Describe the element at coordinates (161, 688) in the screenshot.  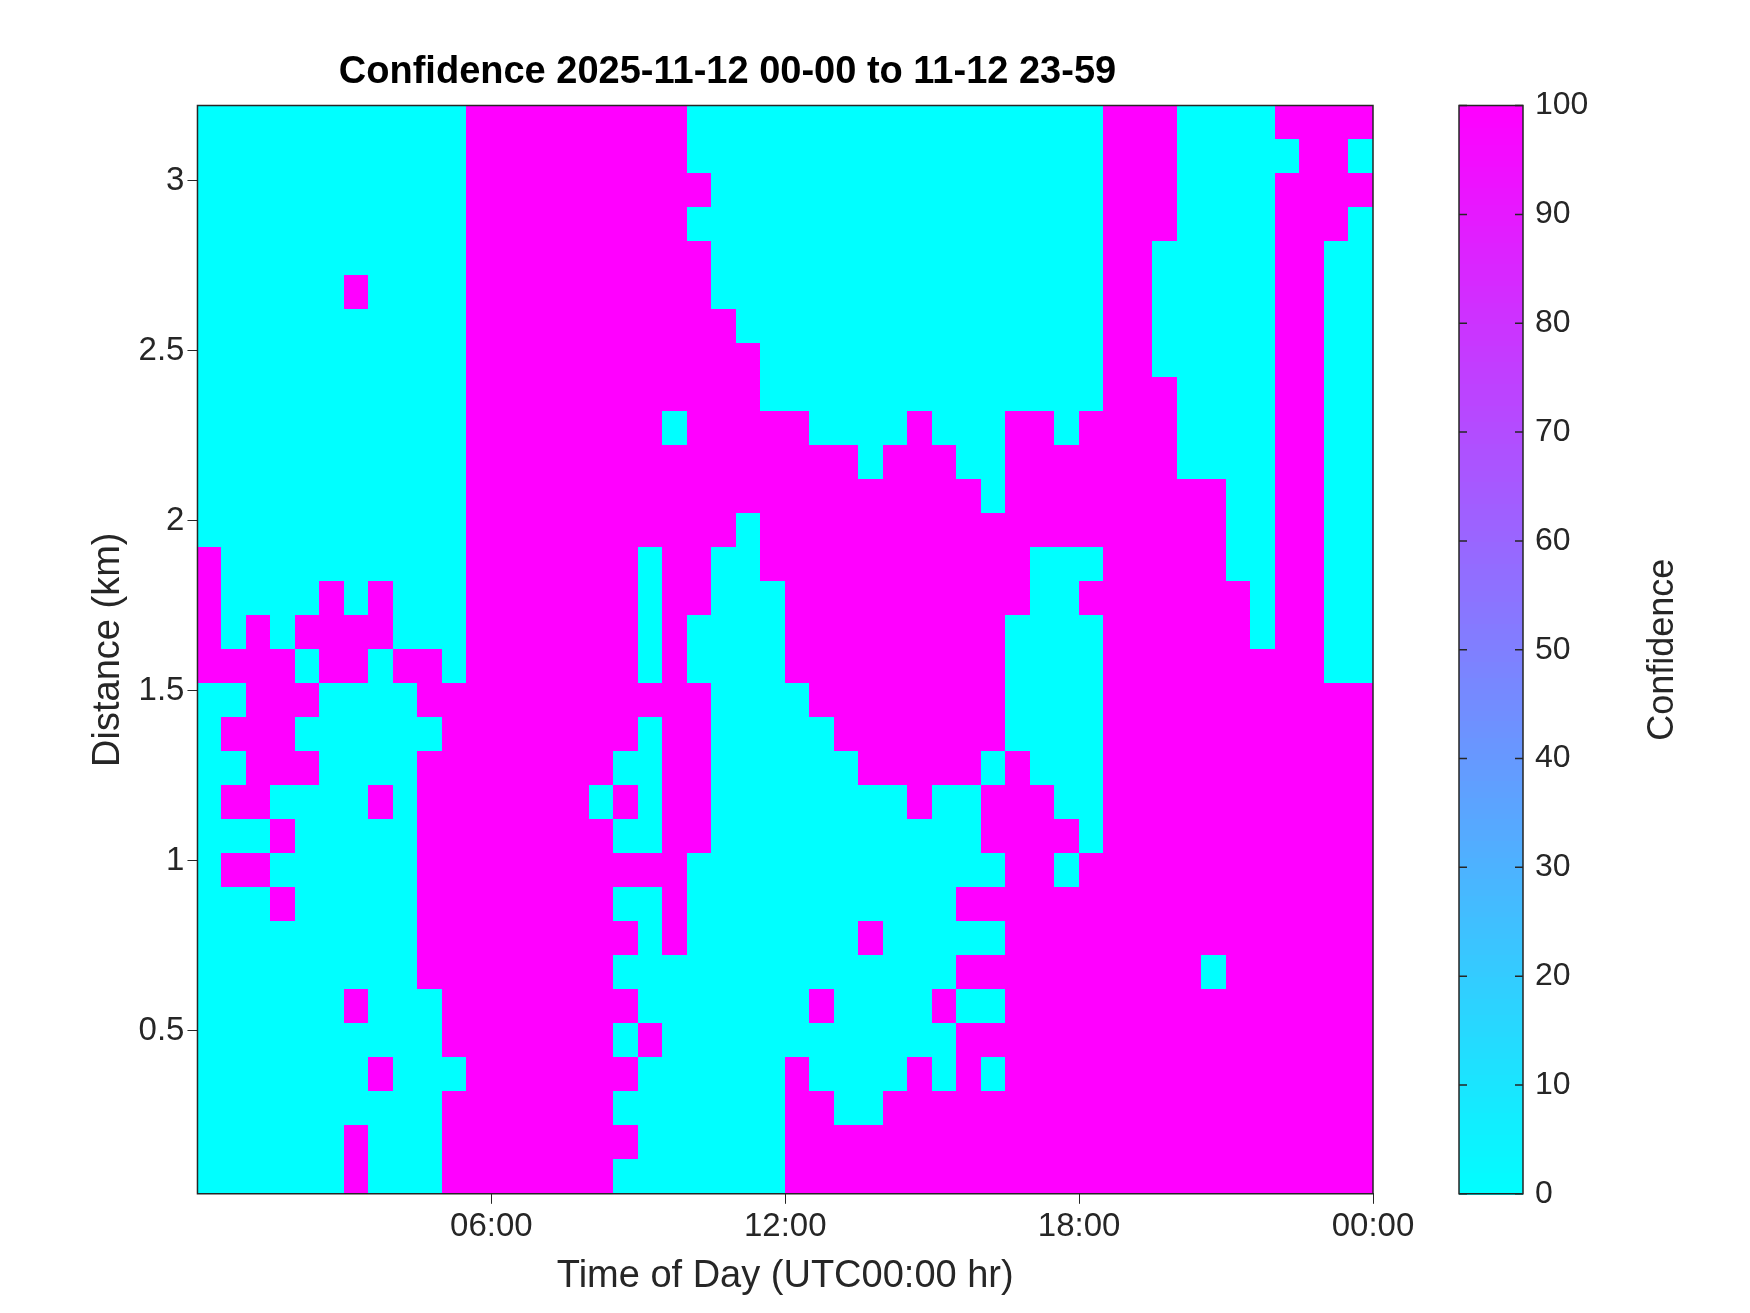
I see `y-tick-label: 1.5` at that location.